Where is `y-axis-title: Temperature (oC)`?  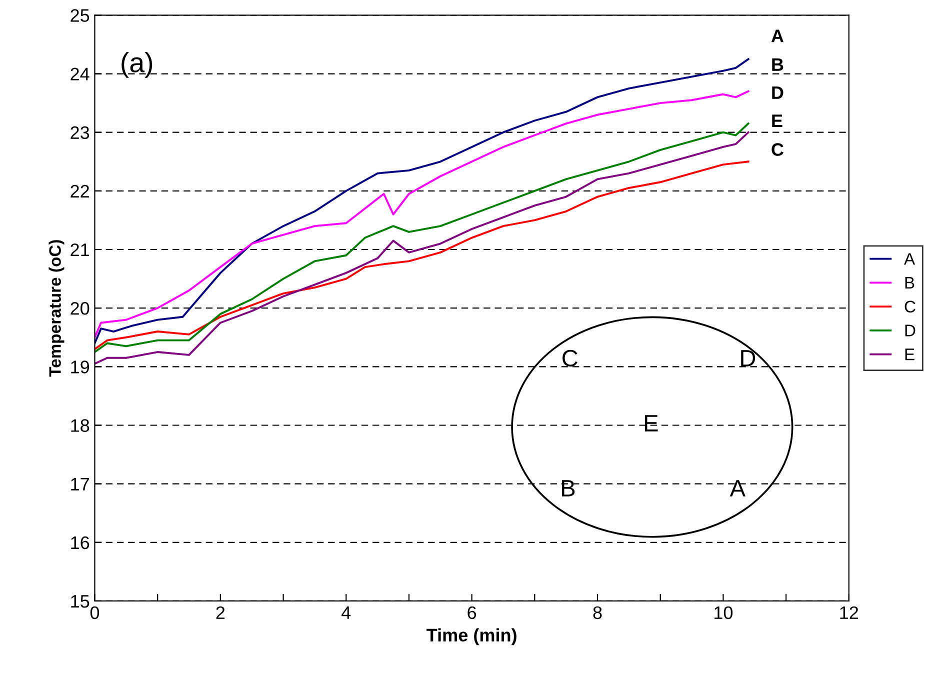
y-axis-title: Temperature (oC) is located at coordinates (56, 308).